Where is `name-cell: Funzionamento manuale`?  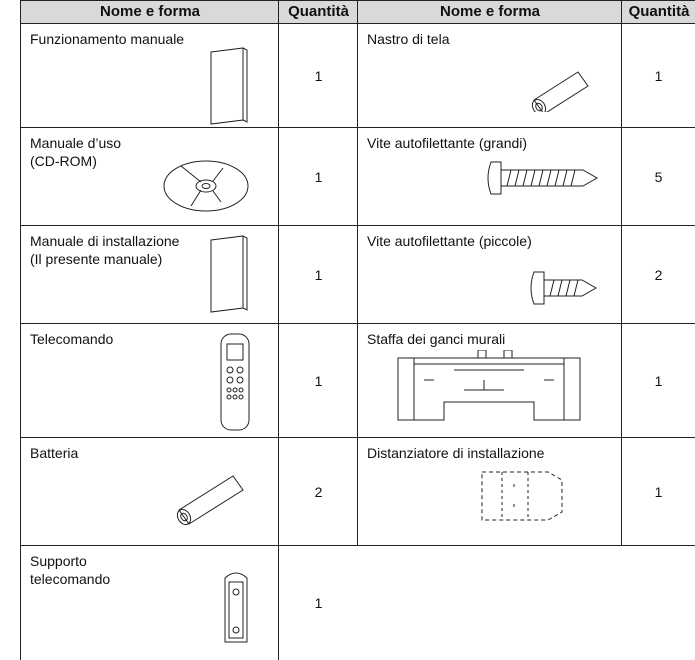
name-cell: Funzionamento manuale is located at coordinates (149, 75).